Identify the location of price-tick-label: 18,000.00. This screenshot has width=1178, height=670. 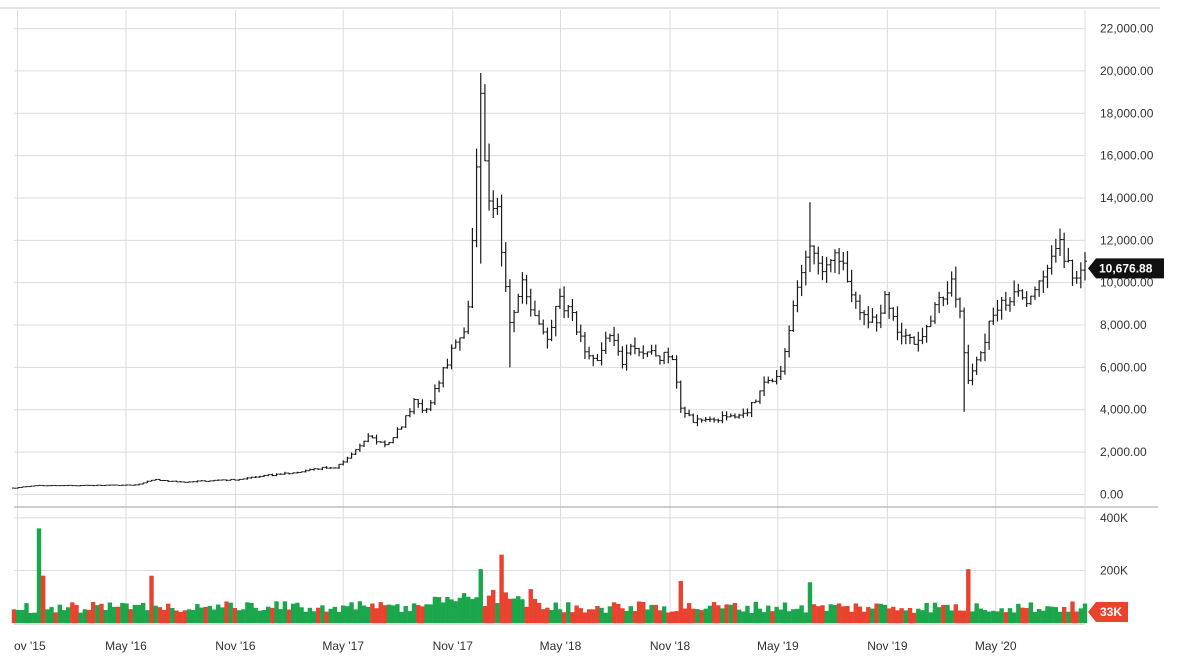
(1127, 113).